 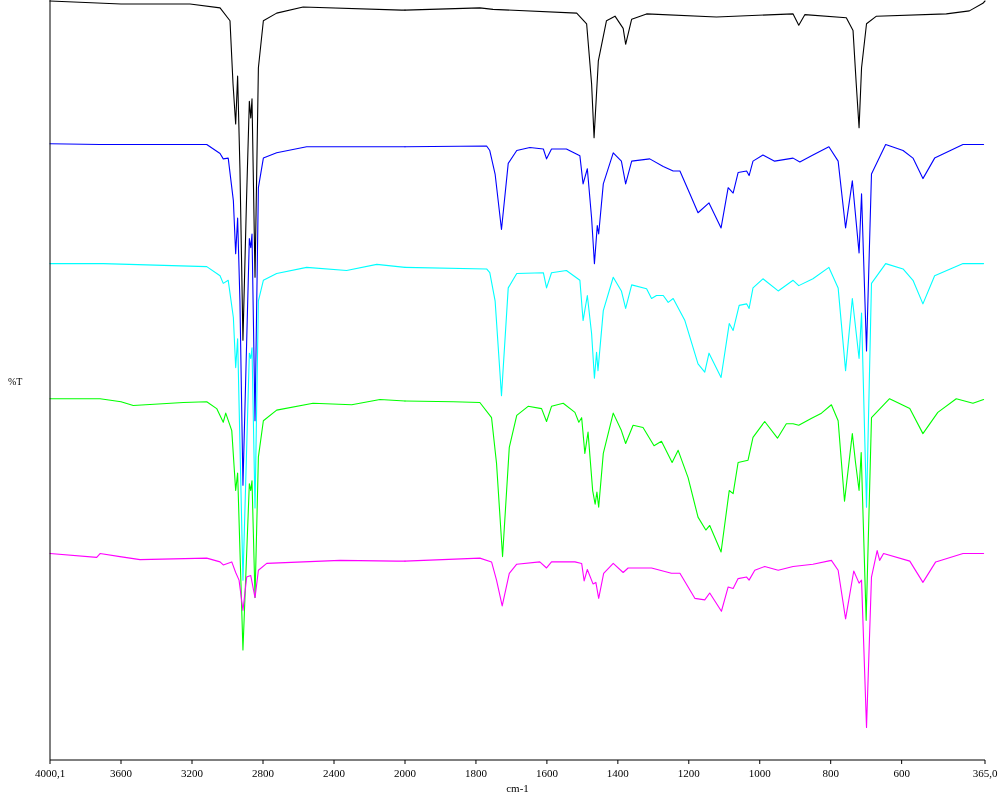 I want to click on x-tick-label: 365,0, so click(x=985, y=773).